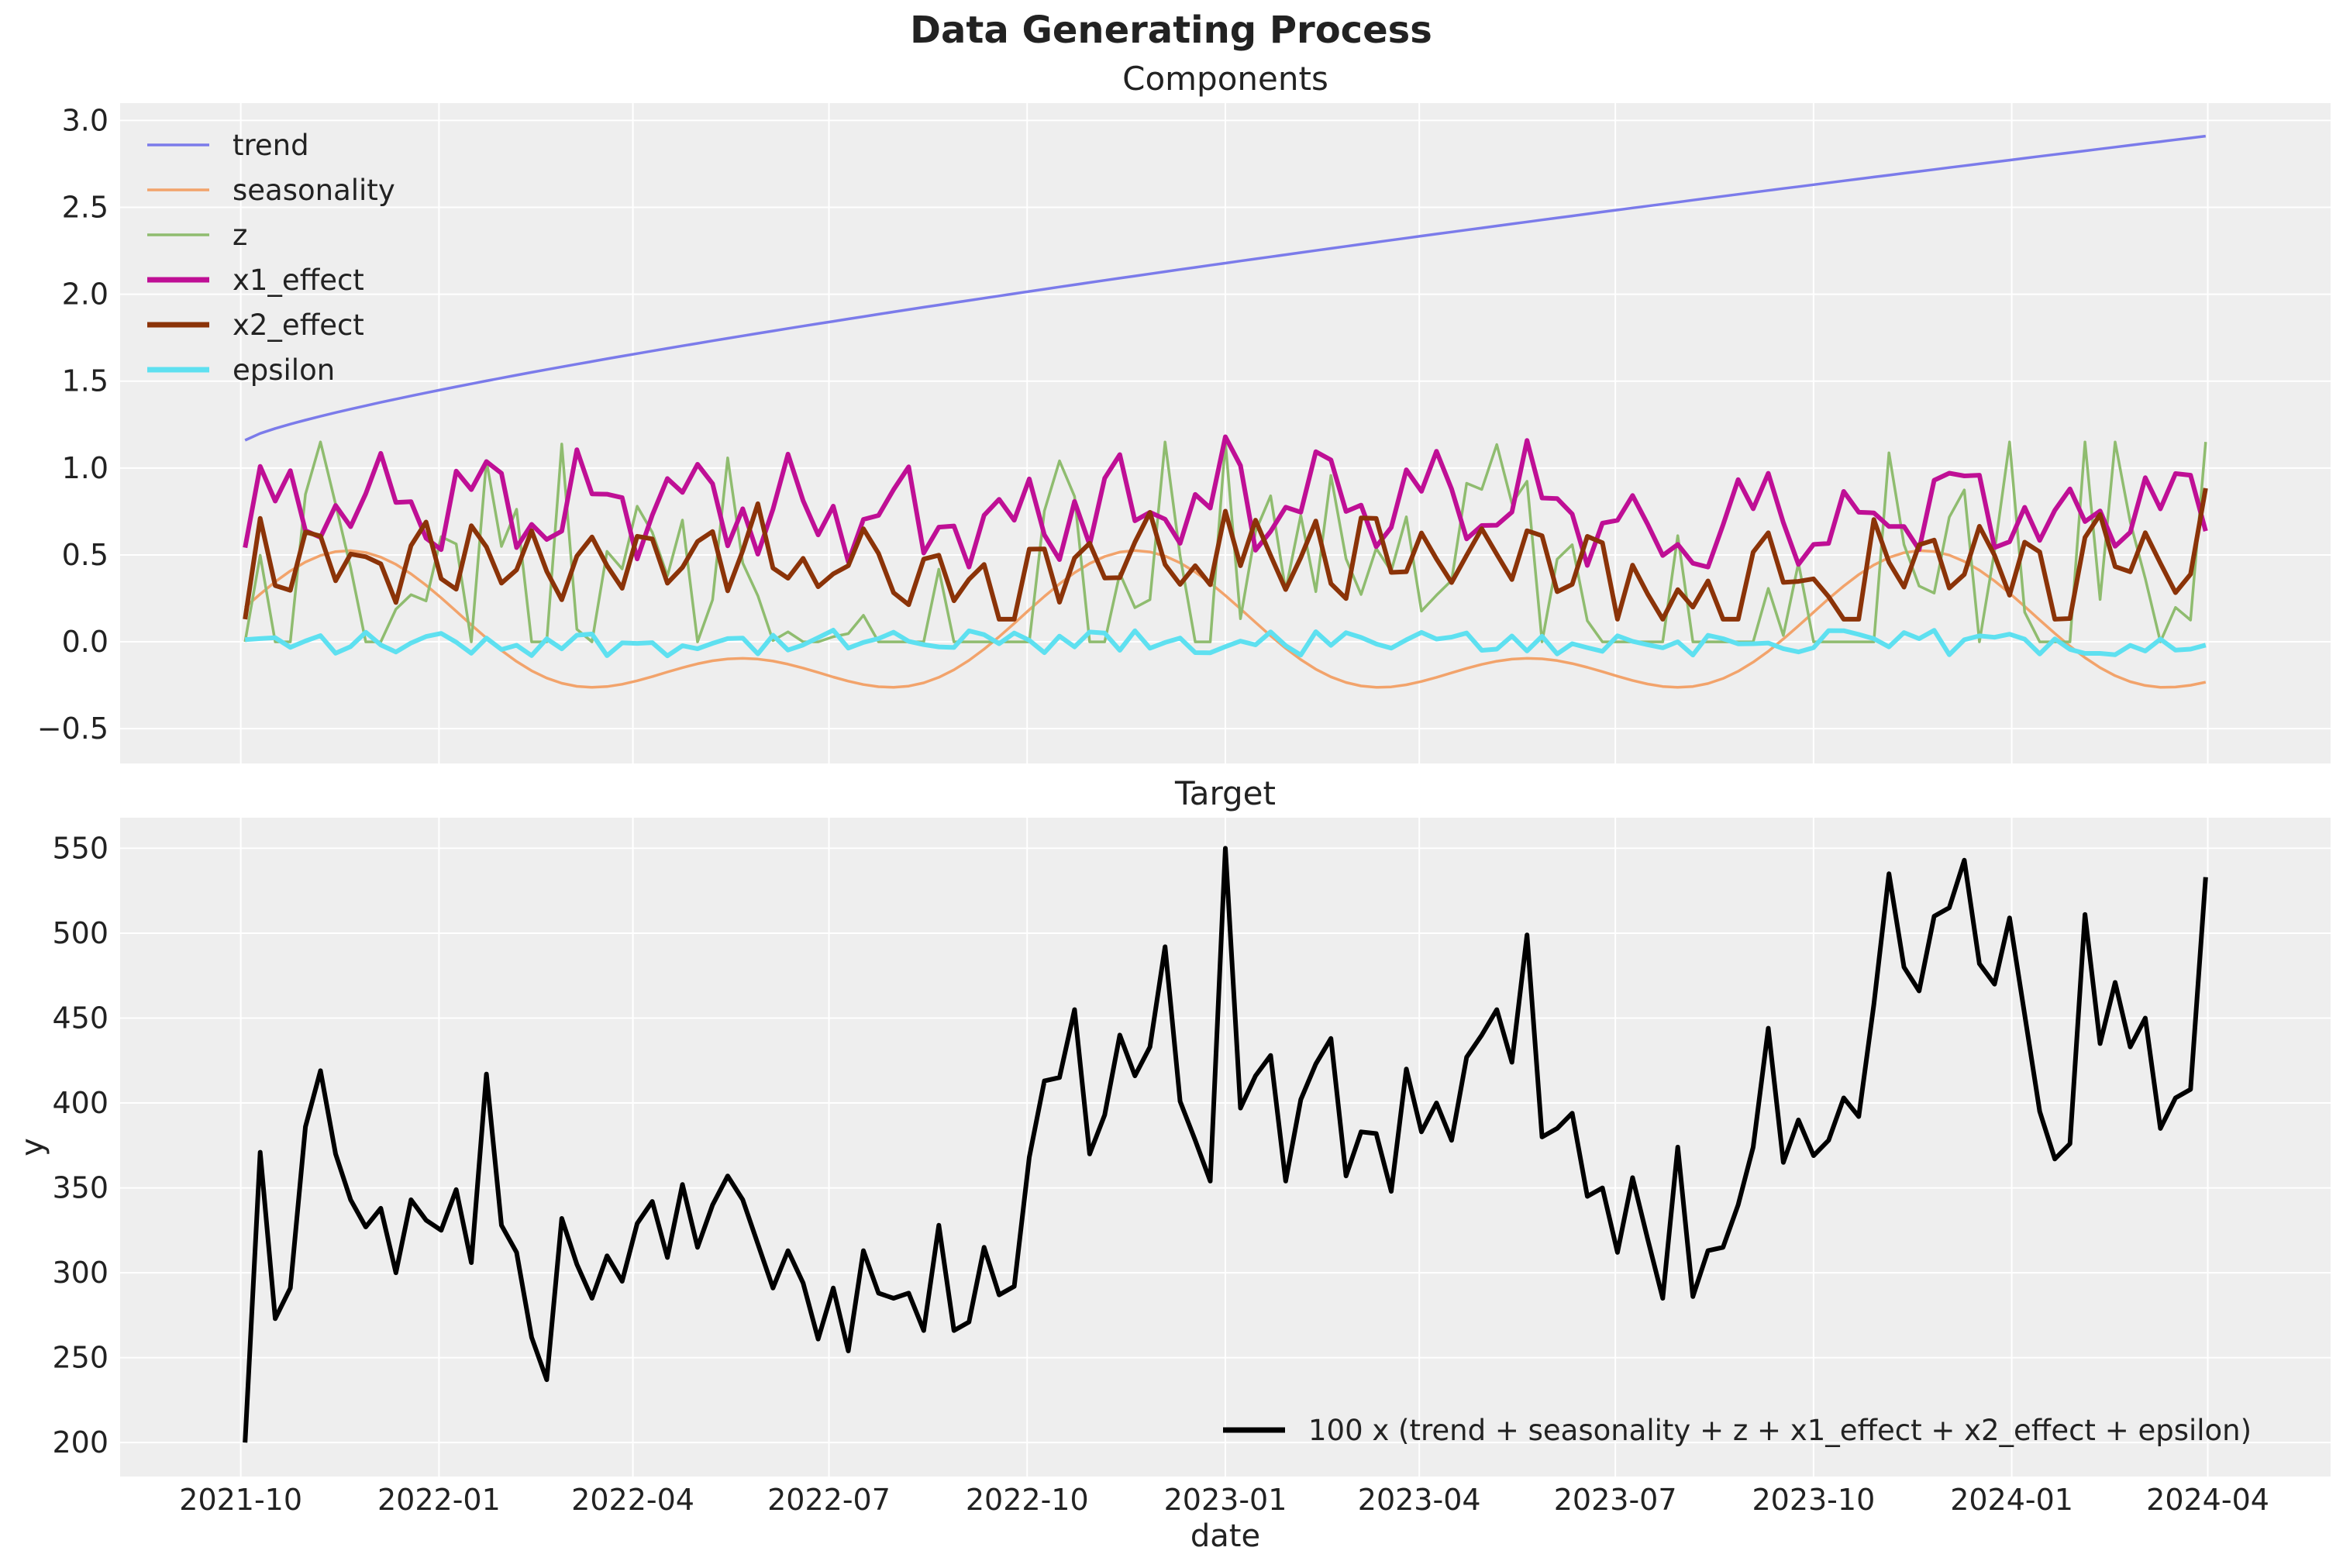  What do you see at coordinates (829, 1500) in the screenshot?
I see `target-x-tick-label: 2022-07` at bounding box center [829, 1500].